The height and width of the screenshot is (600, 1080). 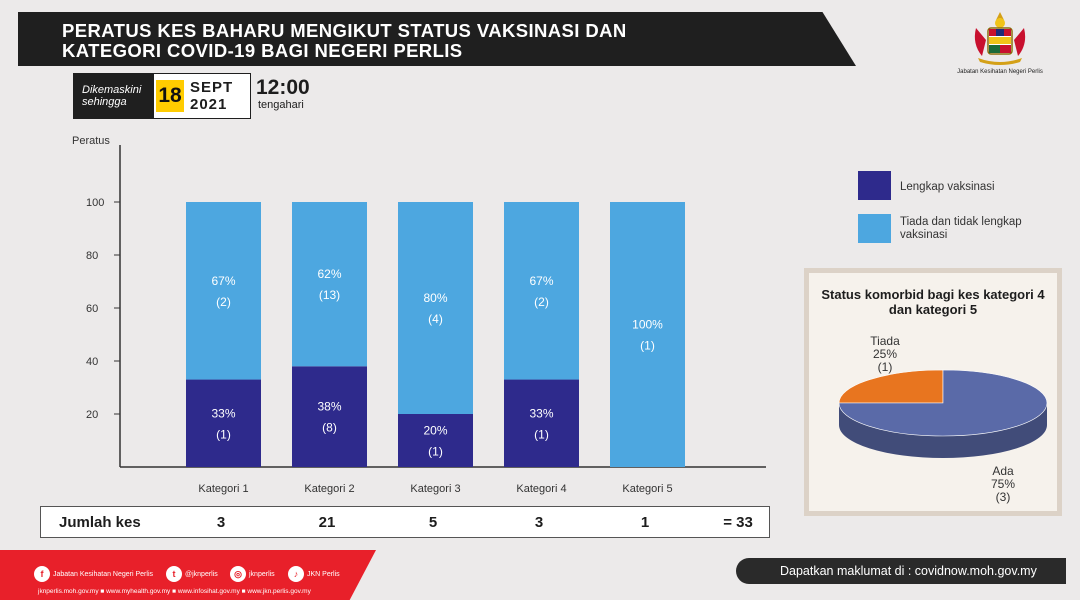 What do you see at coordinates (112, 90) in the screenshot?
I see `update-label-line1: Dikemaskini` at bounding box center [112, 90].